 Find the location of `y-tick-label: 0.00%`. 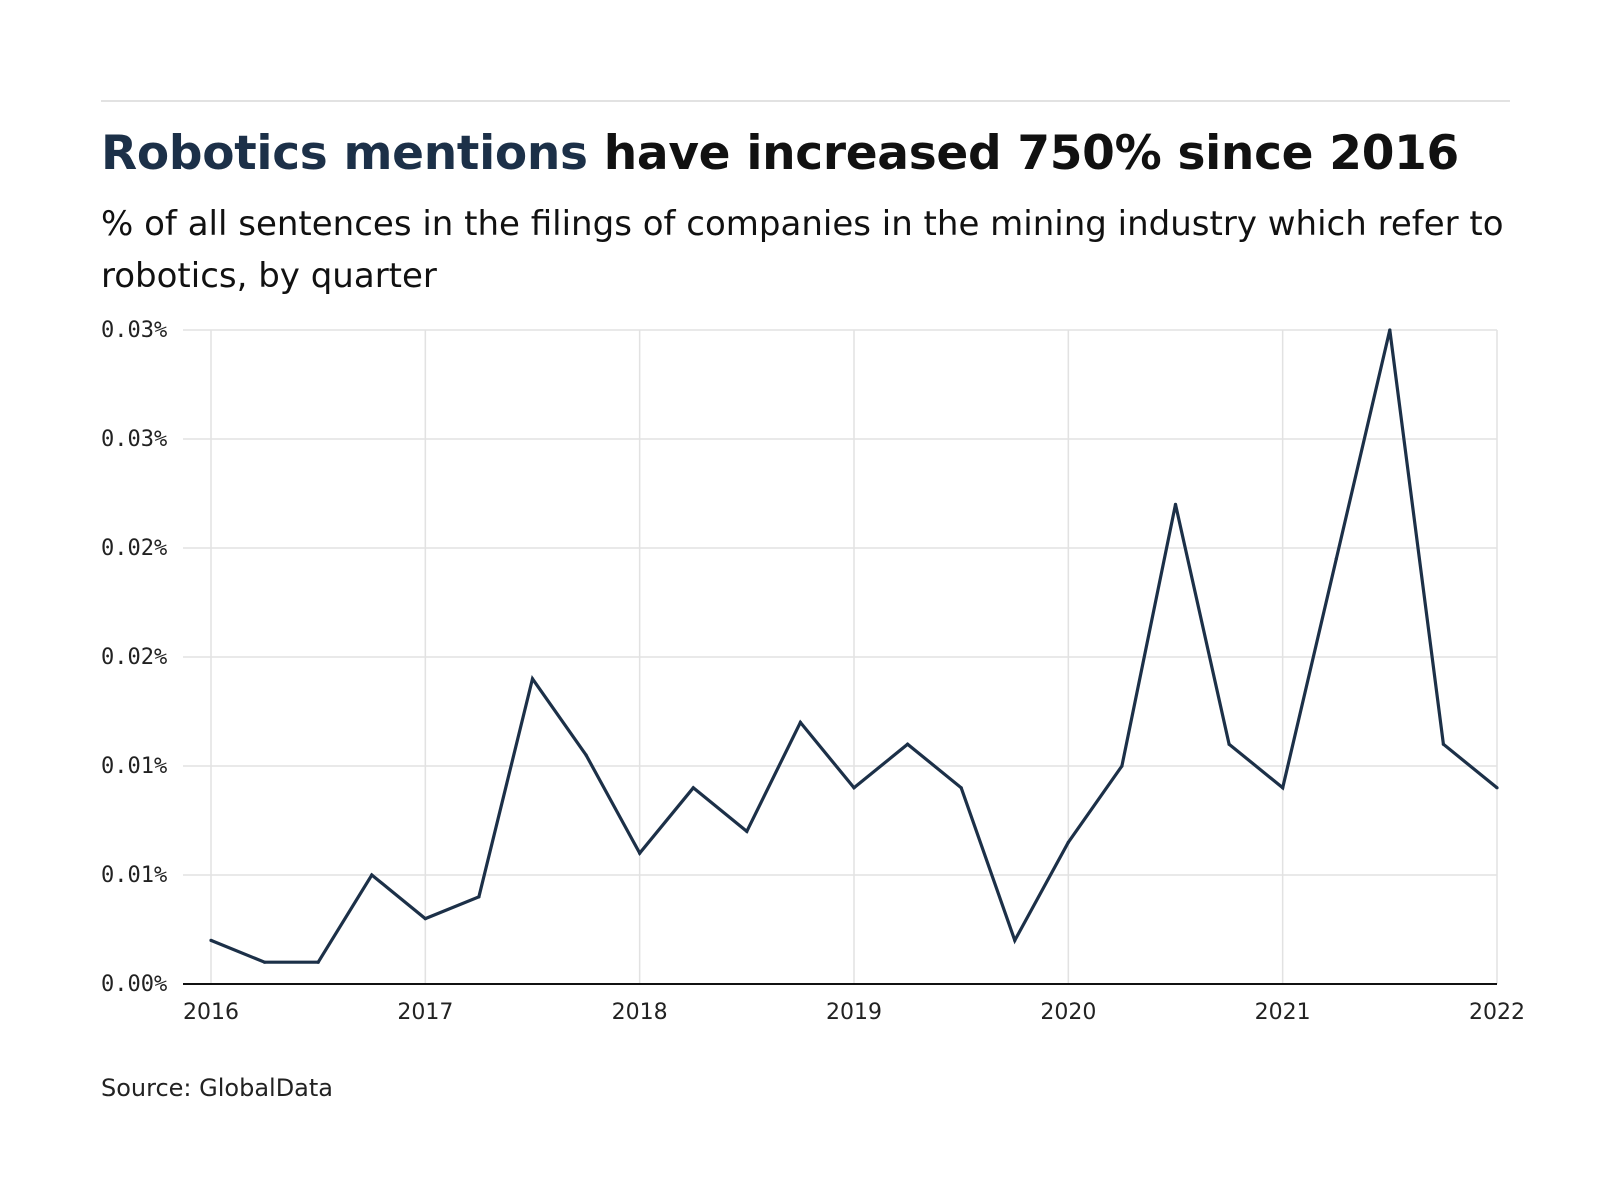

y-tick-label: 0.00% is located at coordinates (134, 984).